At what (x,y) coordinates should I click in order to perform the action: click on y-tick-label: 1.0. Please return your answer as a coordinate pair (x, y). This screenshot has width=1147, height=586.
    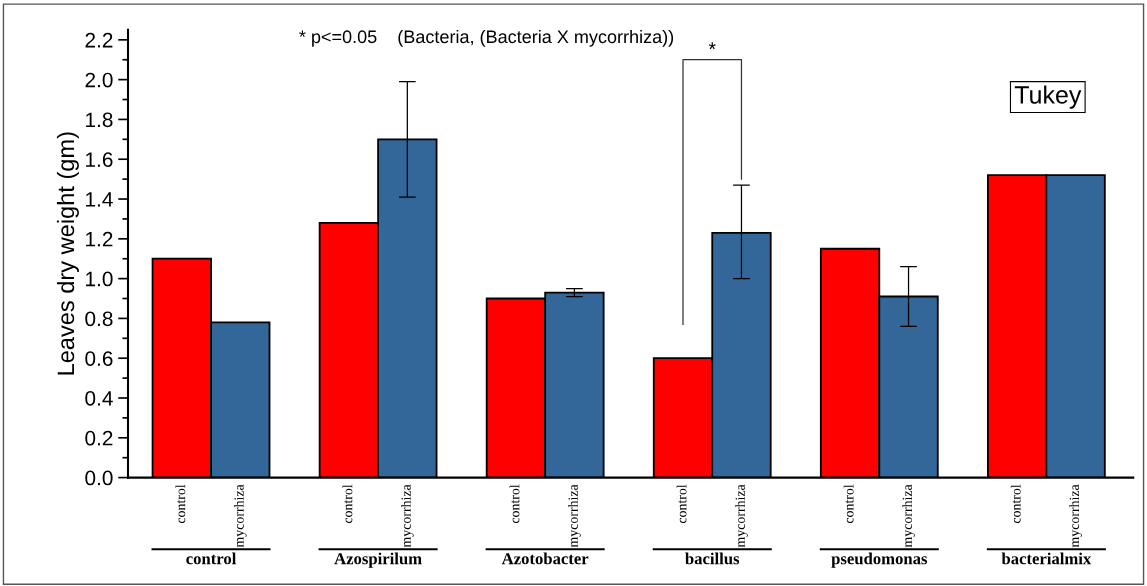
    Looking at the image, I should click on (99, 279).